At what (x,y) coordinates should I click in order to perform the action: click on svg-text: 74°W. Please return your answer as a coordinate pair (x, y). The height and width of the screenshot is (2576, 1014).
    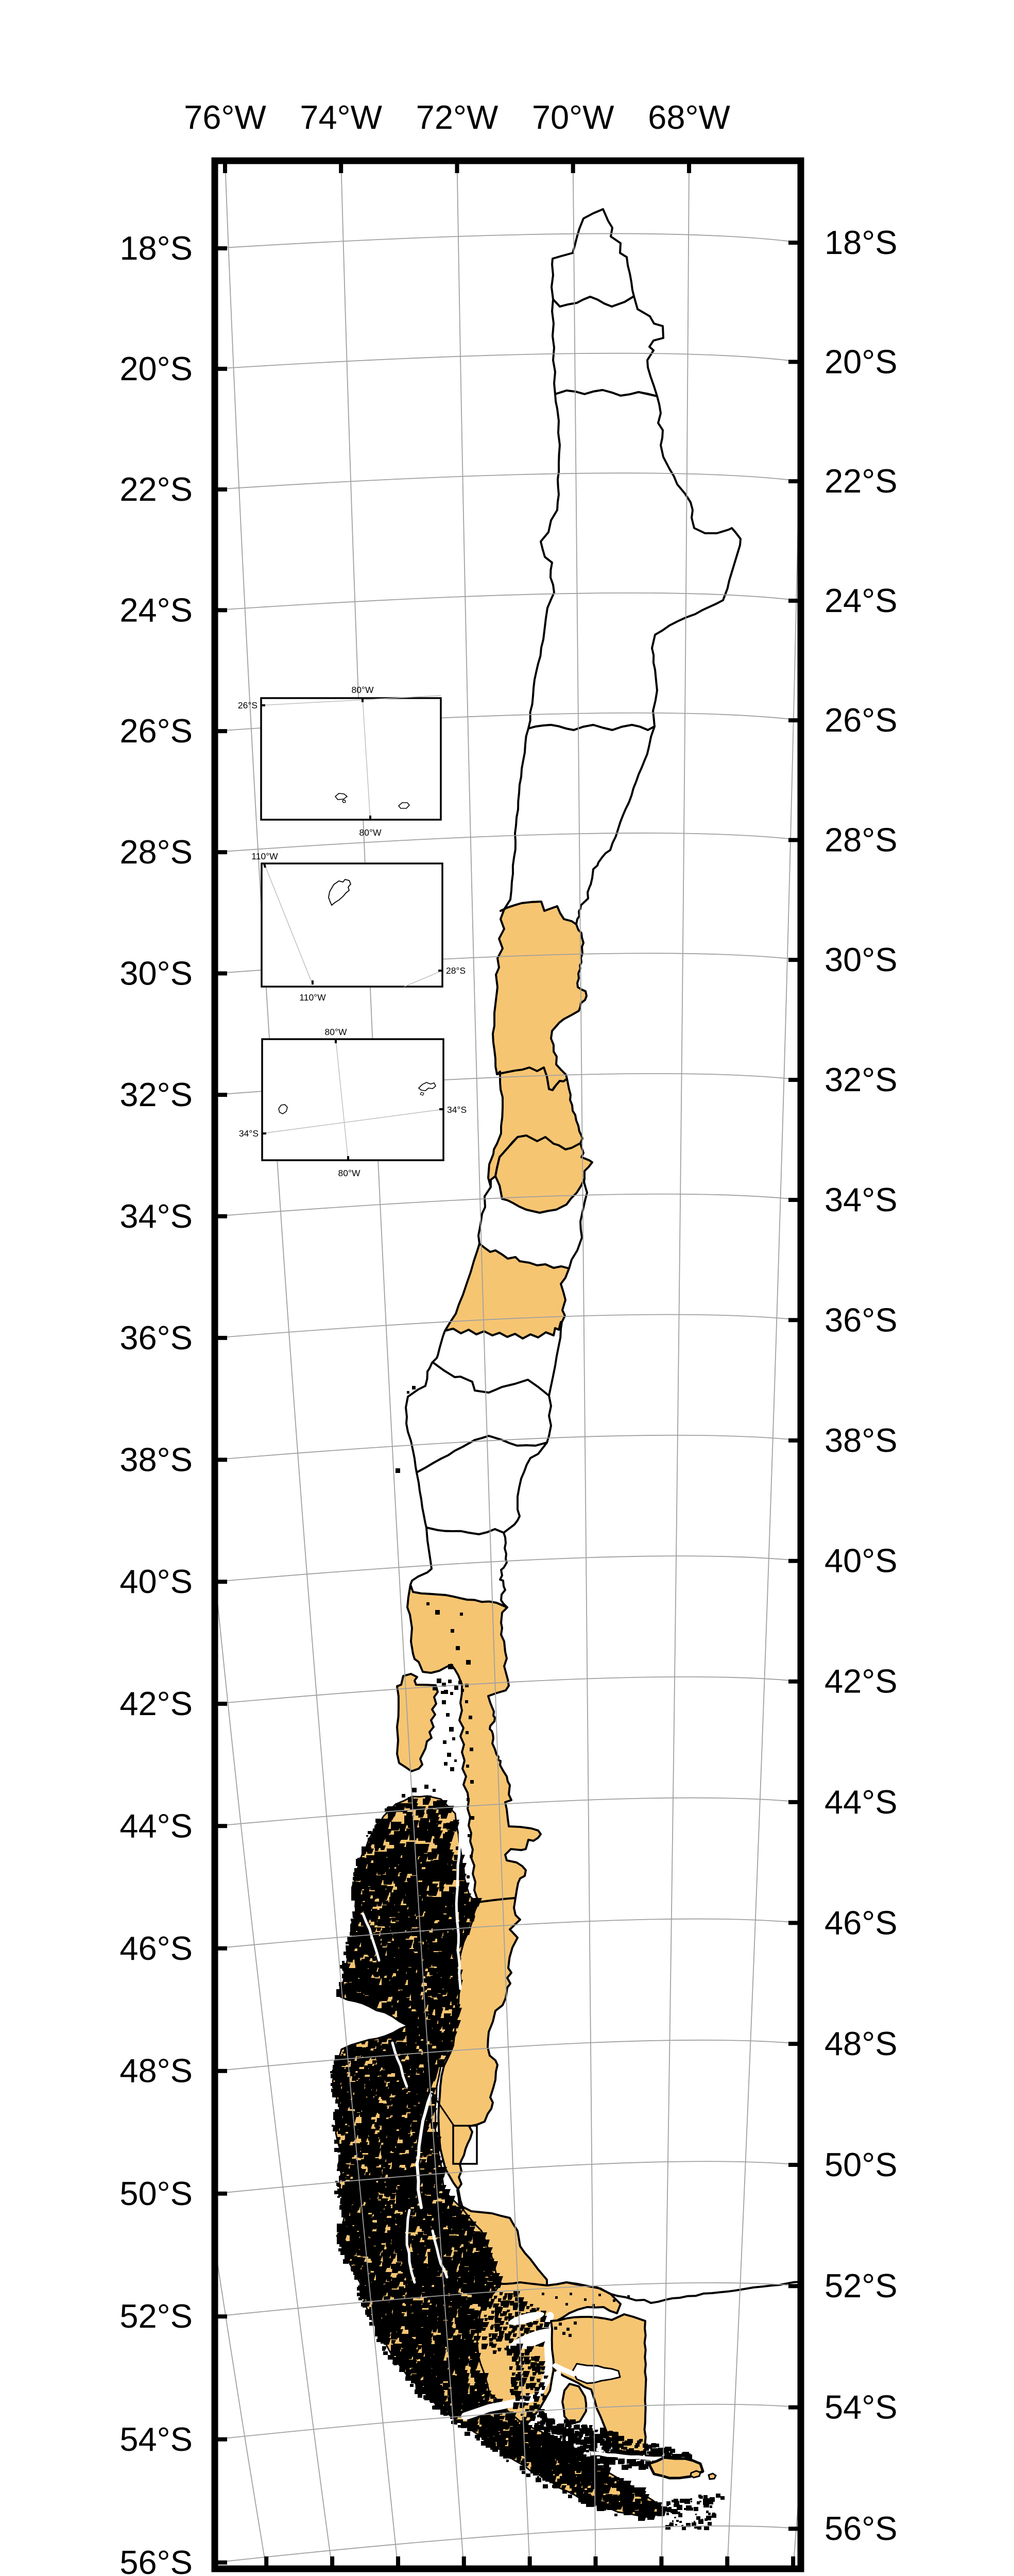
    Looking at the image, I should click on (341, 117).